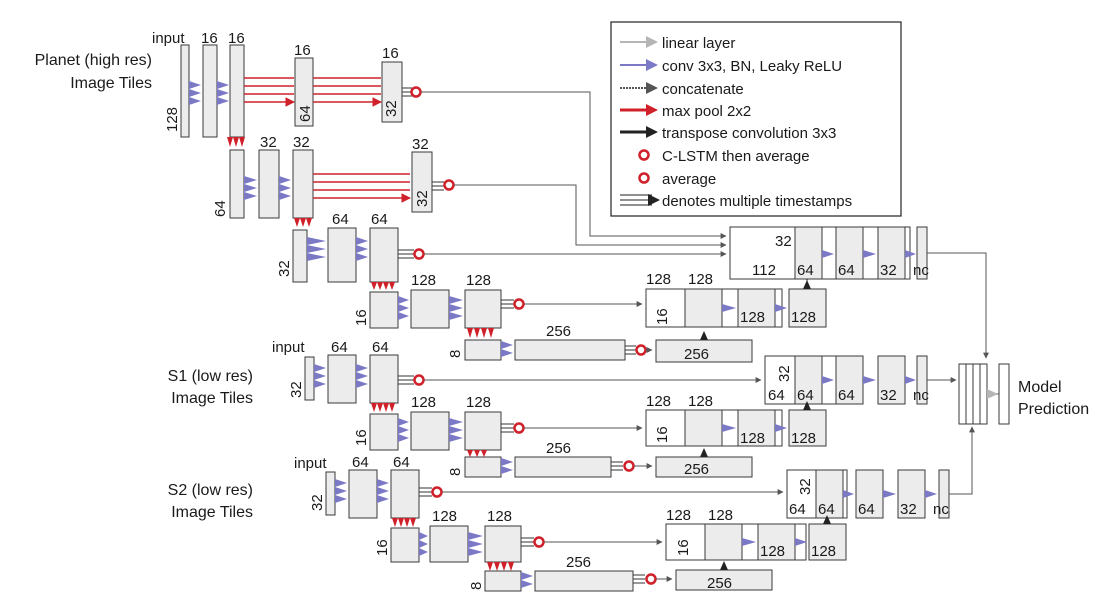  What do you see at coordinates (93, 72) in the screenshot?
I see `planet-title: Planet (high res) Image Tiles` at bounding box center [93, 72].